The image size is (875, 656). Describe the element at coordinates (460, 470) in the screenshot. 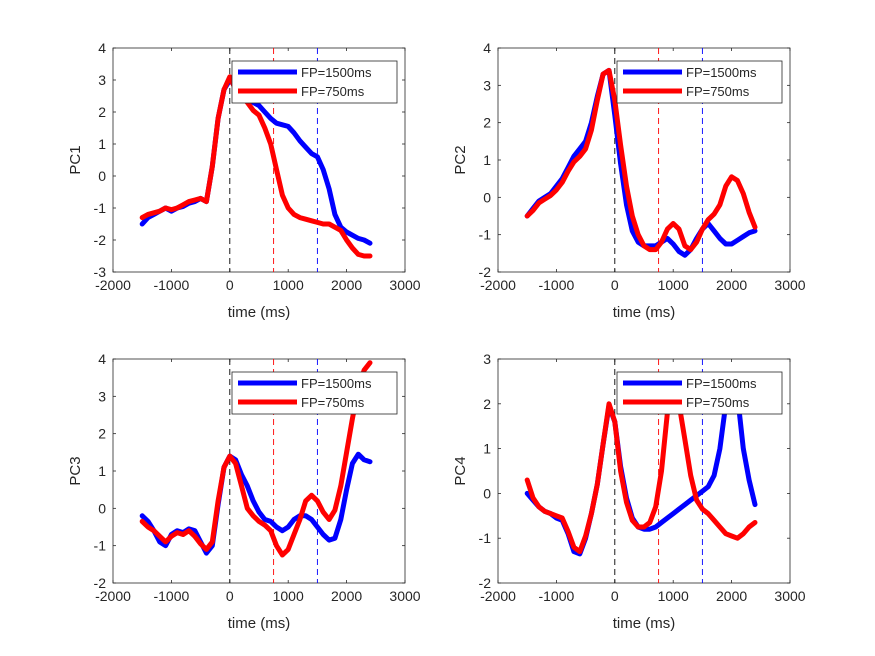

I see `y-axis-label: PC4` at that location.